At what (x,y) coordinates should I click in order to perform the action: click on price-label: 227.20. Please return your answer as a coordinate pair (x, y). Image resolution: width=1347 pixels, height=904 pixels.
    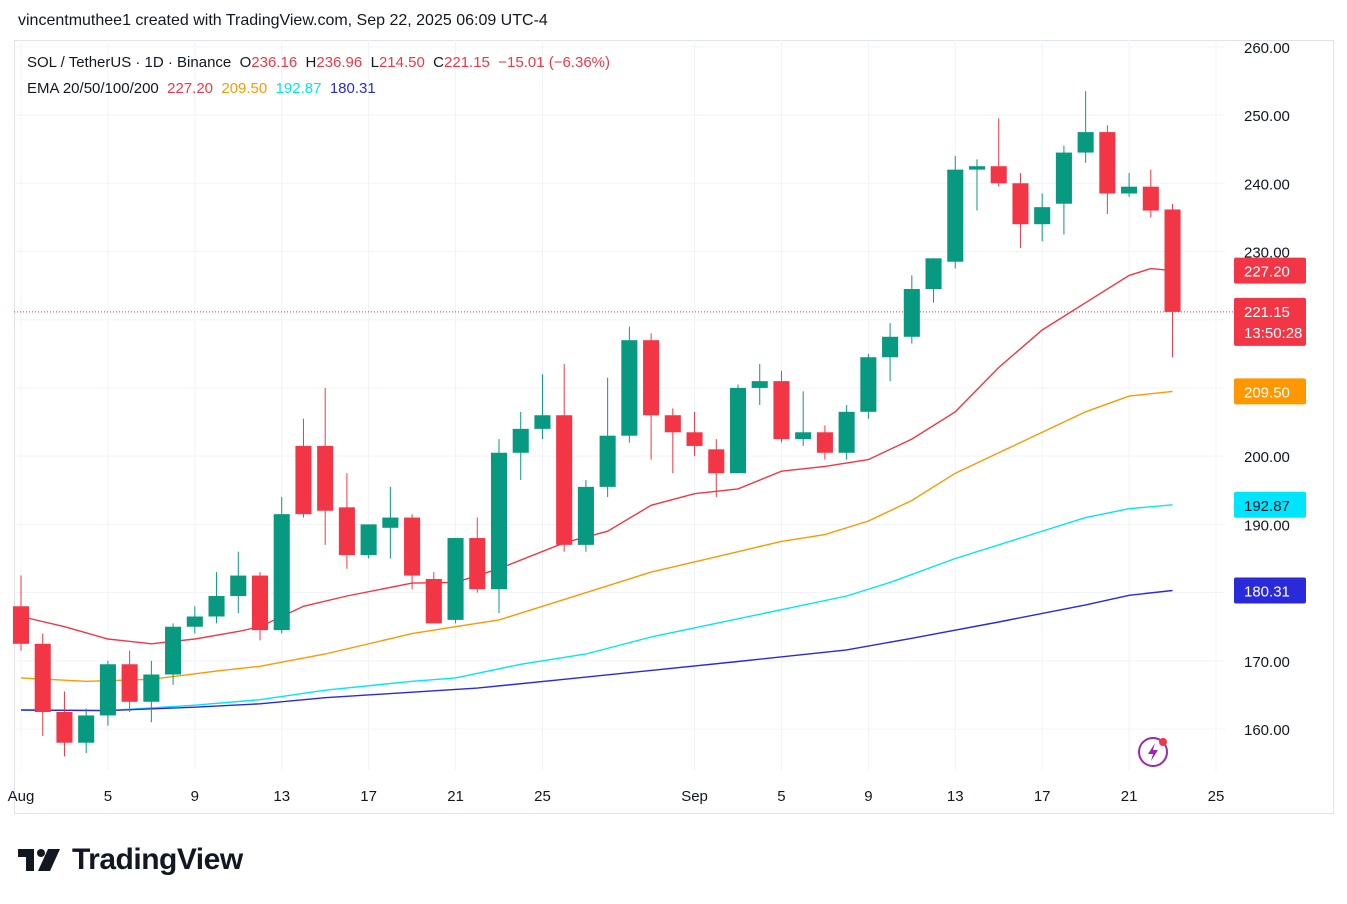
    Looking at the image, I should click on (1270, 270).